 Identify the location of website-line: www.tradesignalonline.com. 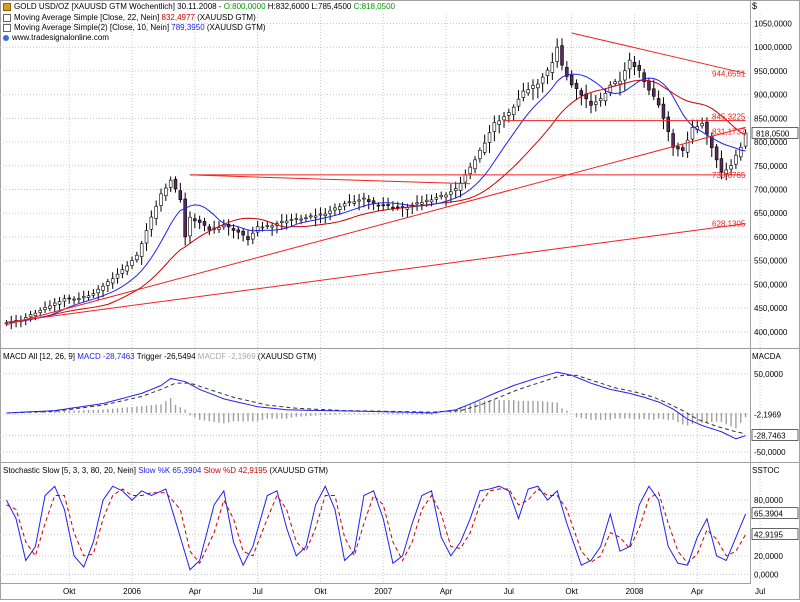
(56, 37).